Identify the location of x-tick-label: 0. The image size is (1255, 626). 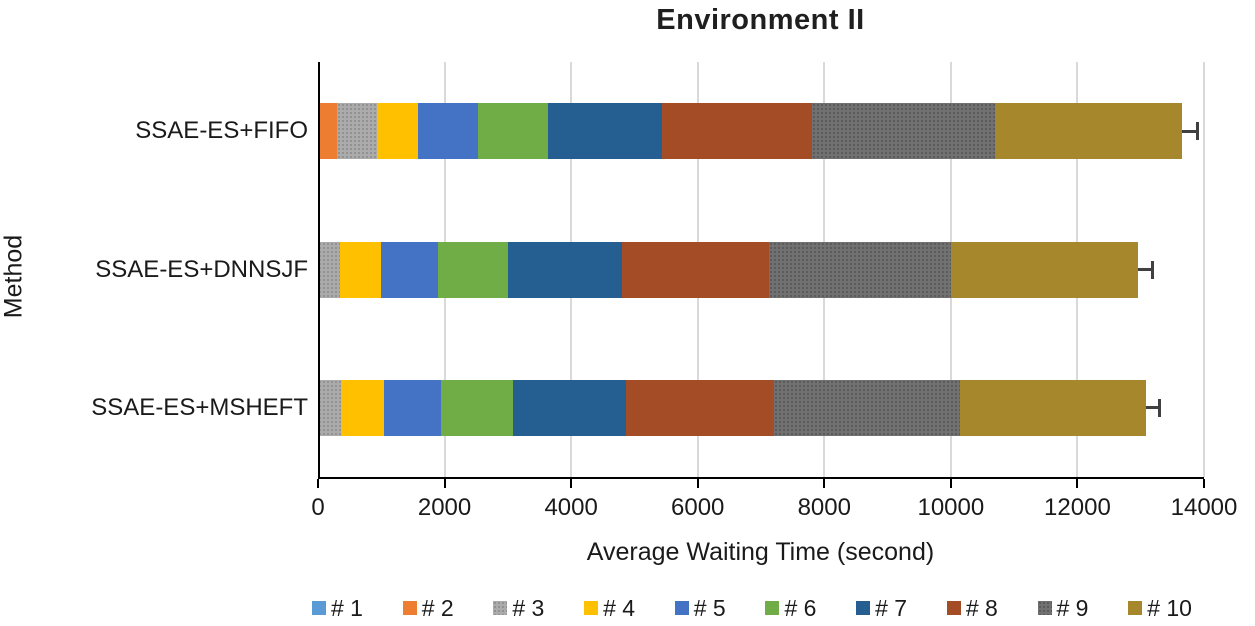
(318, 507).